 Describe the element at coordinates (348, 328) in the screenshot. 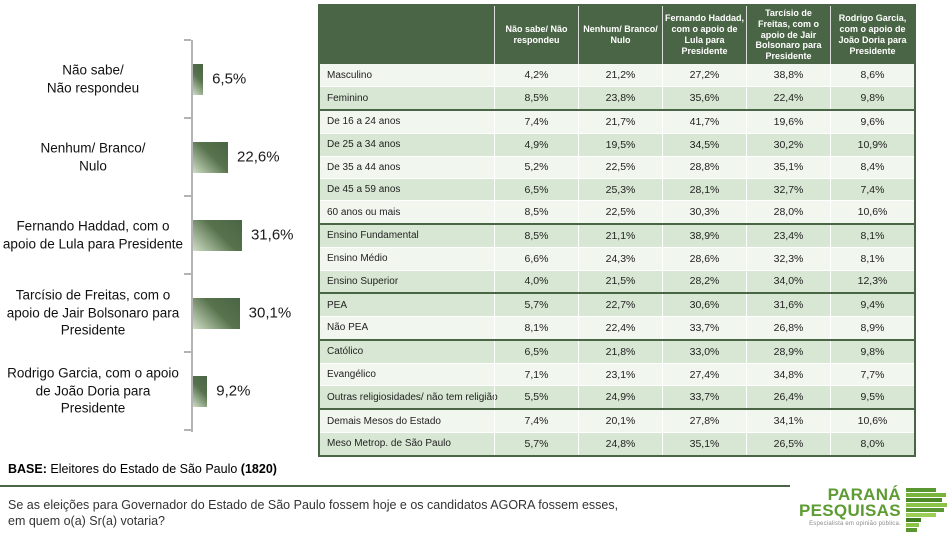

I see `row-label: Não PEA` at that location.